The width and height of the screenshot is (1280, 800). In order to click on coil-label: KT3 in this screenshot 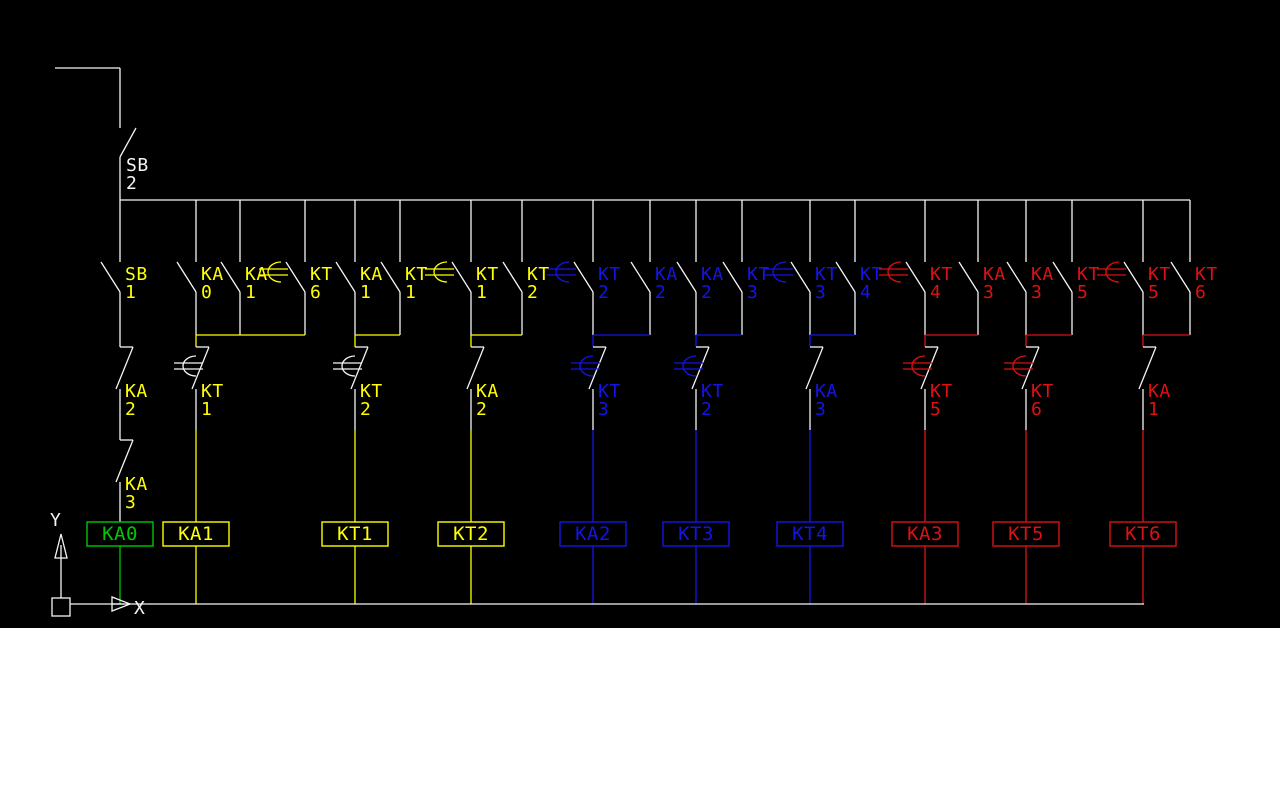, I will do `click(696, 534)`.